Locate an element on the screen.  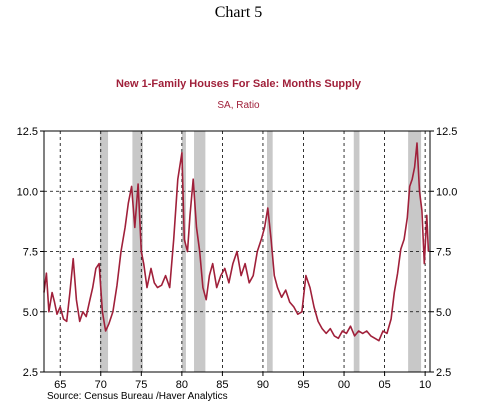
x-tick-label: 05 is located at coordinates (384, 385).